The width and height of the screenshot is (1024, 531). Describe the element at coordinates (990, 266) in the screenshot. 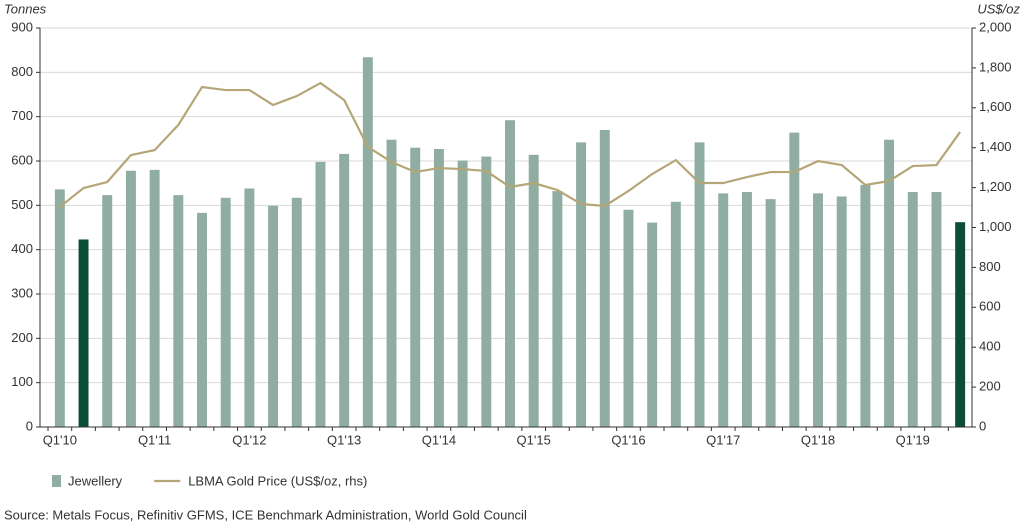

I see `y2-tick-label: 800` at that location.